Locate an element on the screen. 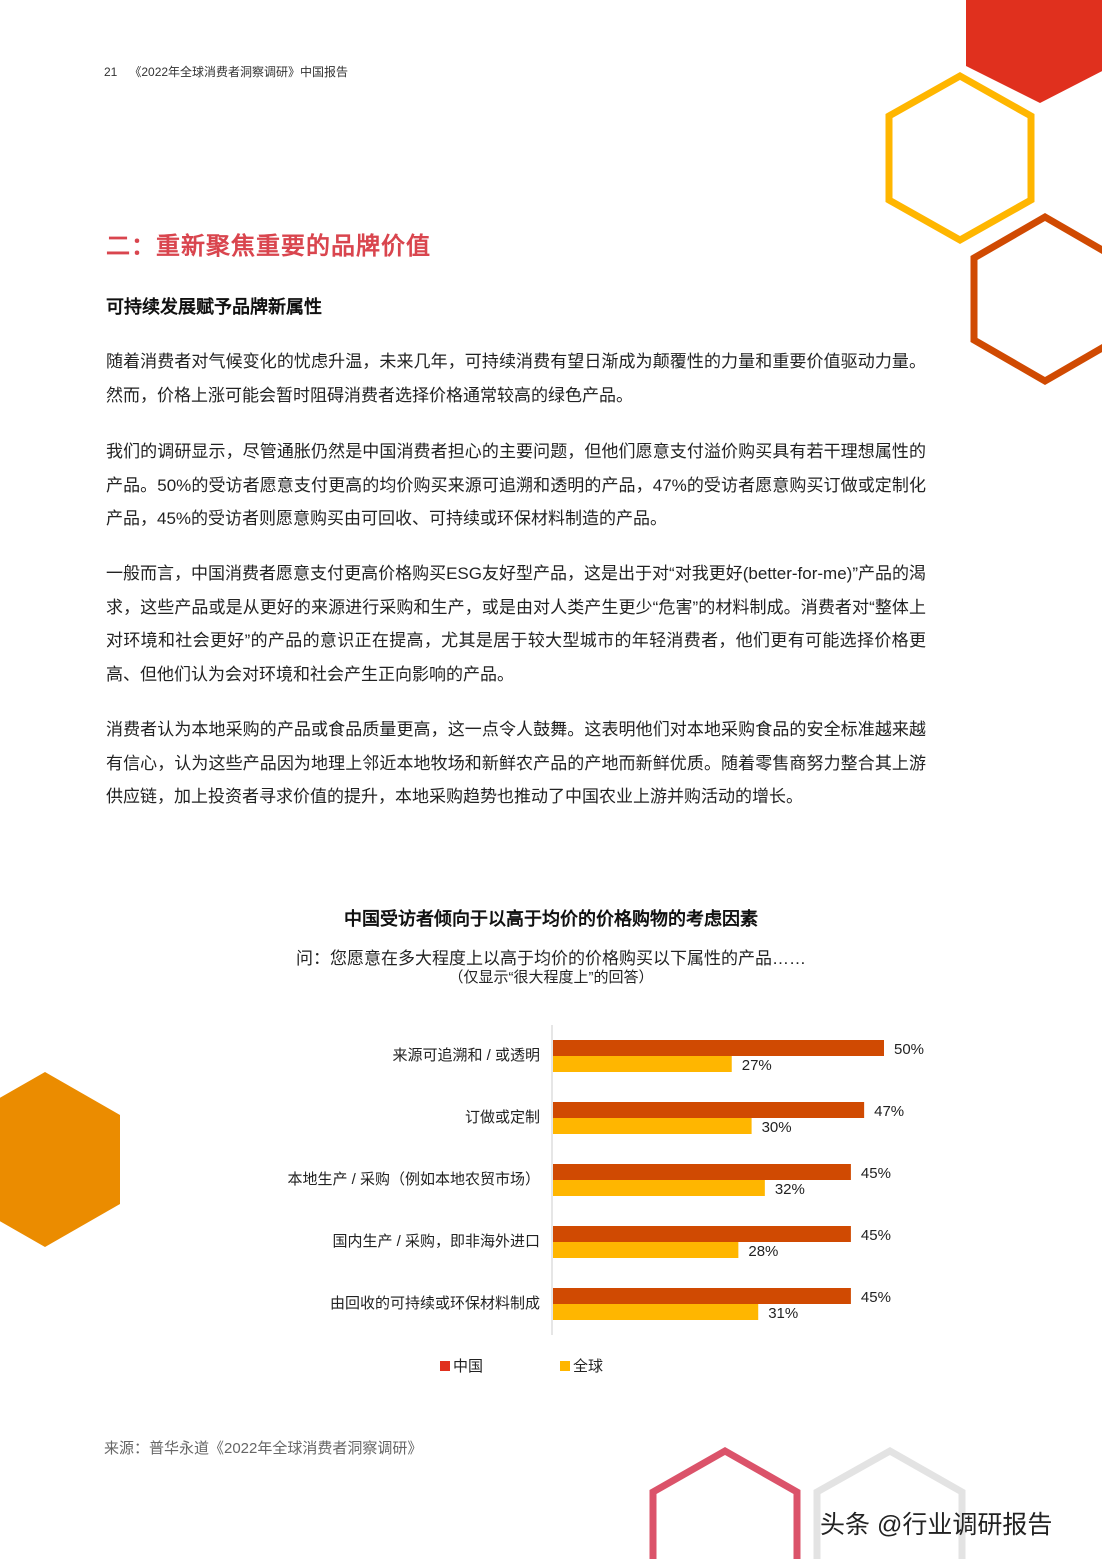  hexagon-pink-outline is located at coordinates (725, 1502).